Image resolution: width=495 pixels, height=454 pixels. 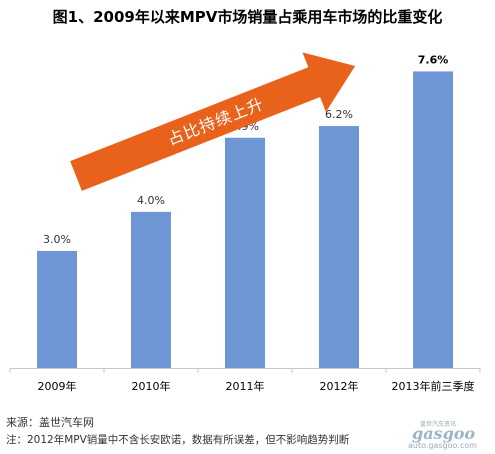 What do you see at coordinates (433, 59) in the screenshot?
I see `data-label: 7.6%` at bounding box center [433, 59].